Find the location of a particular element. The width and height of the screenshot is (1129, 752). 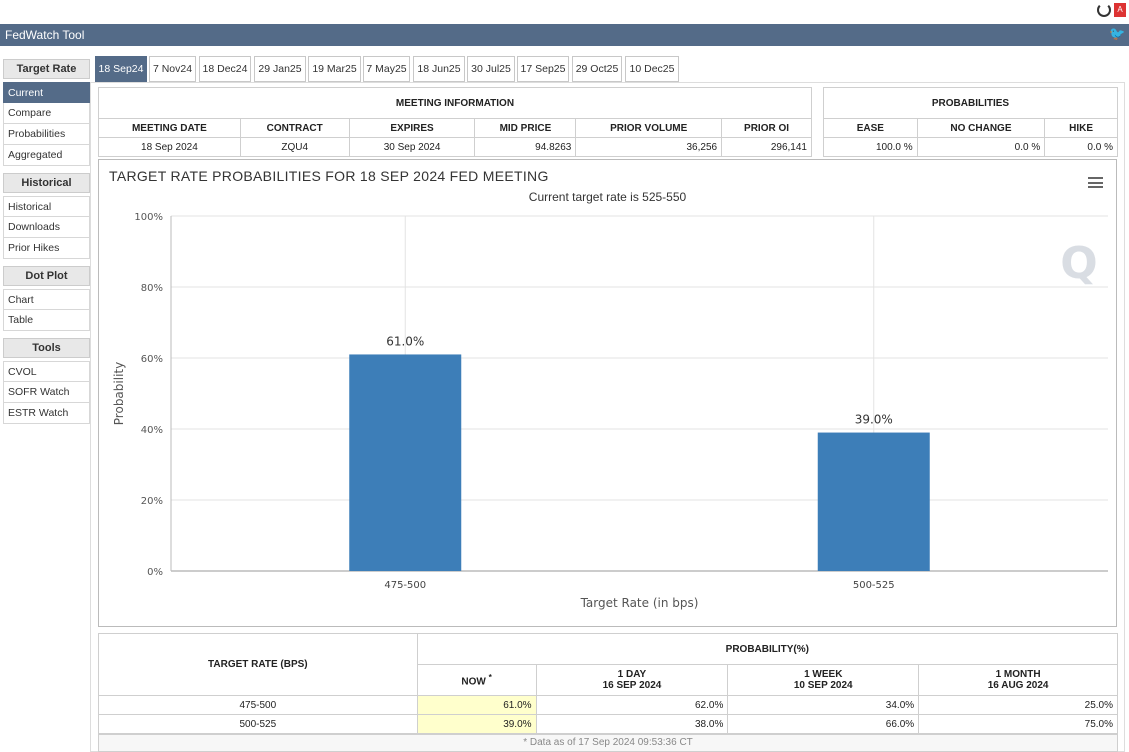

tab-meeting-3: 18 Dec24 is located at coordinates (225, 69).